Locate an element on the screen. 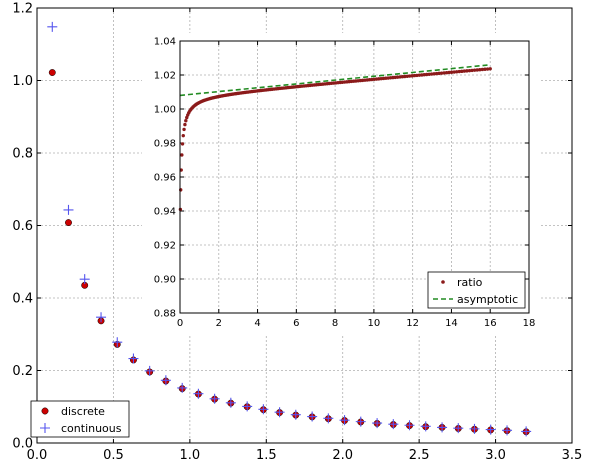 The image size is (598, 465). inset-xtick-label: 16 is located at coordinates (490, 323).